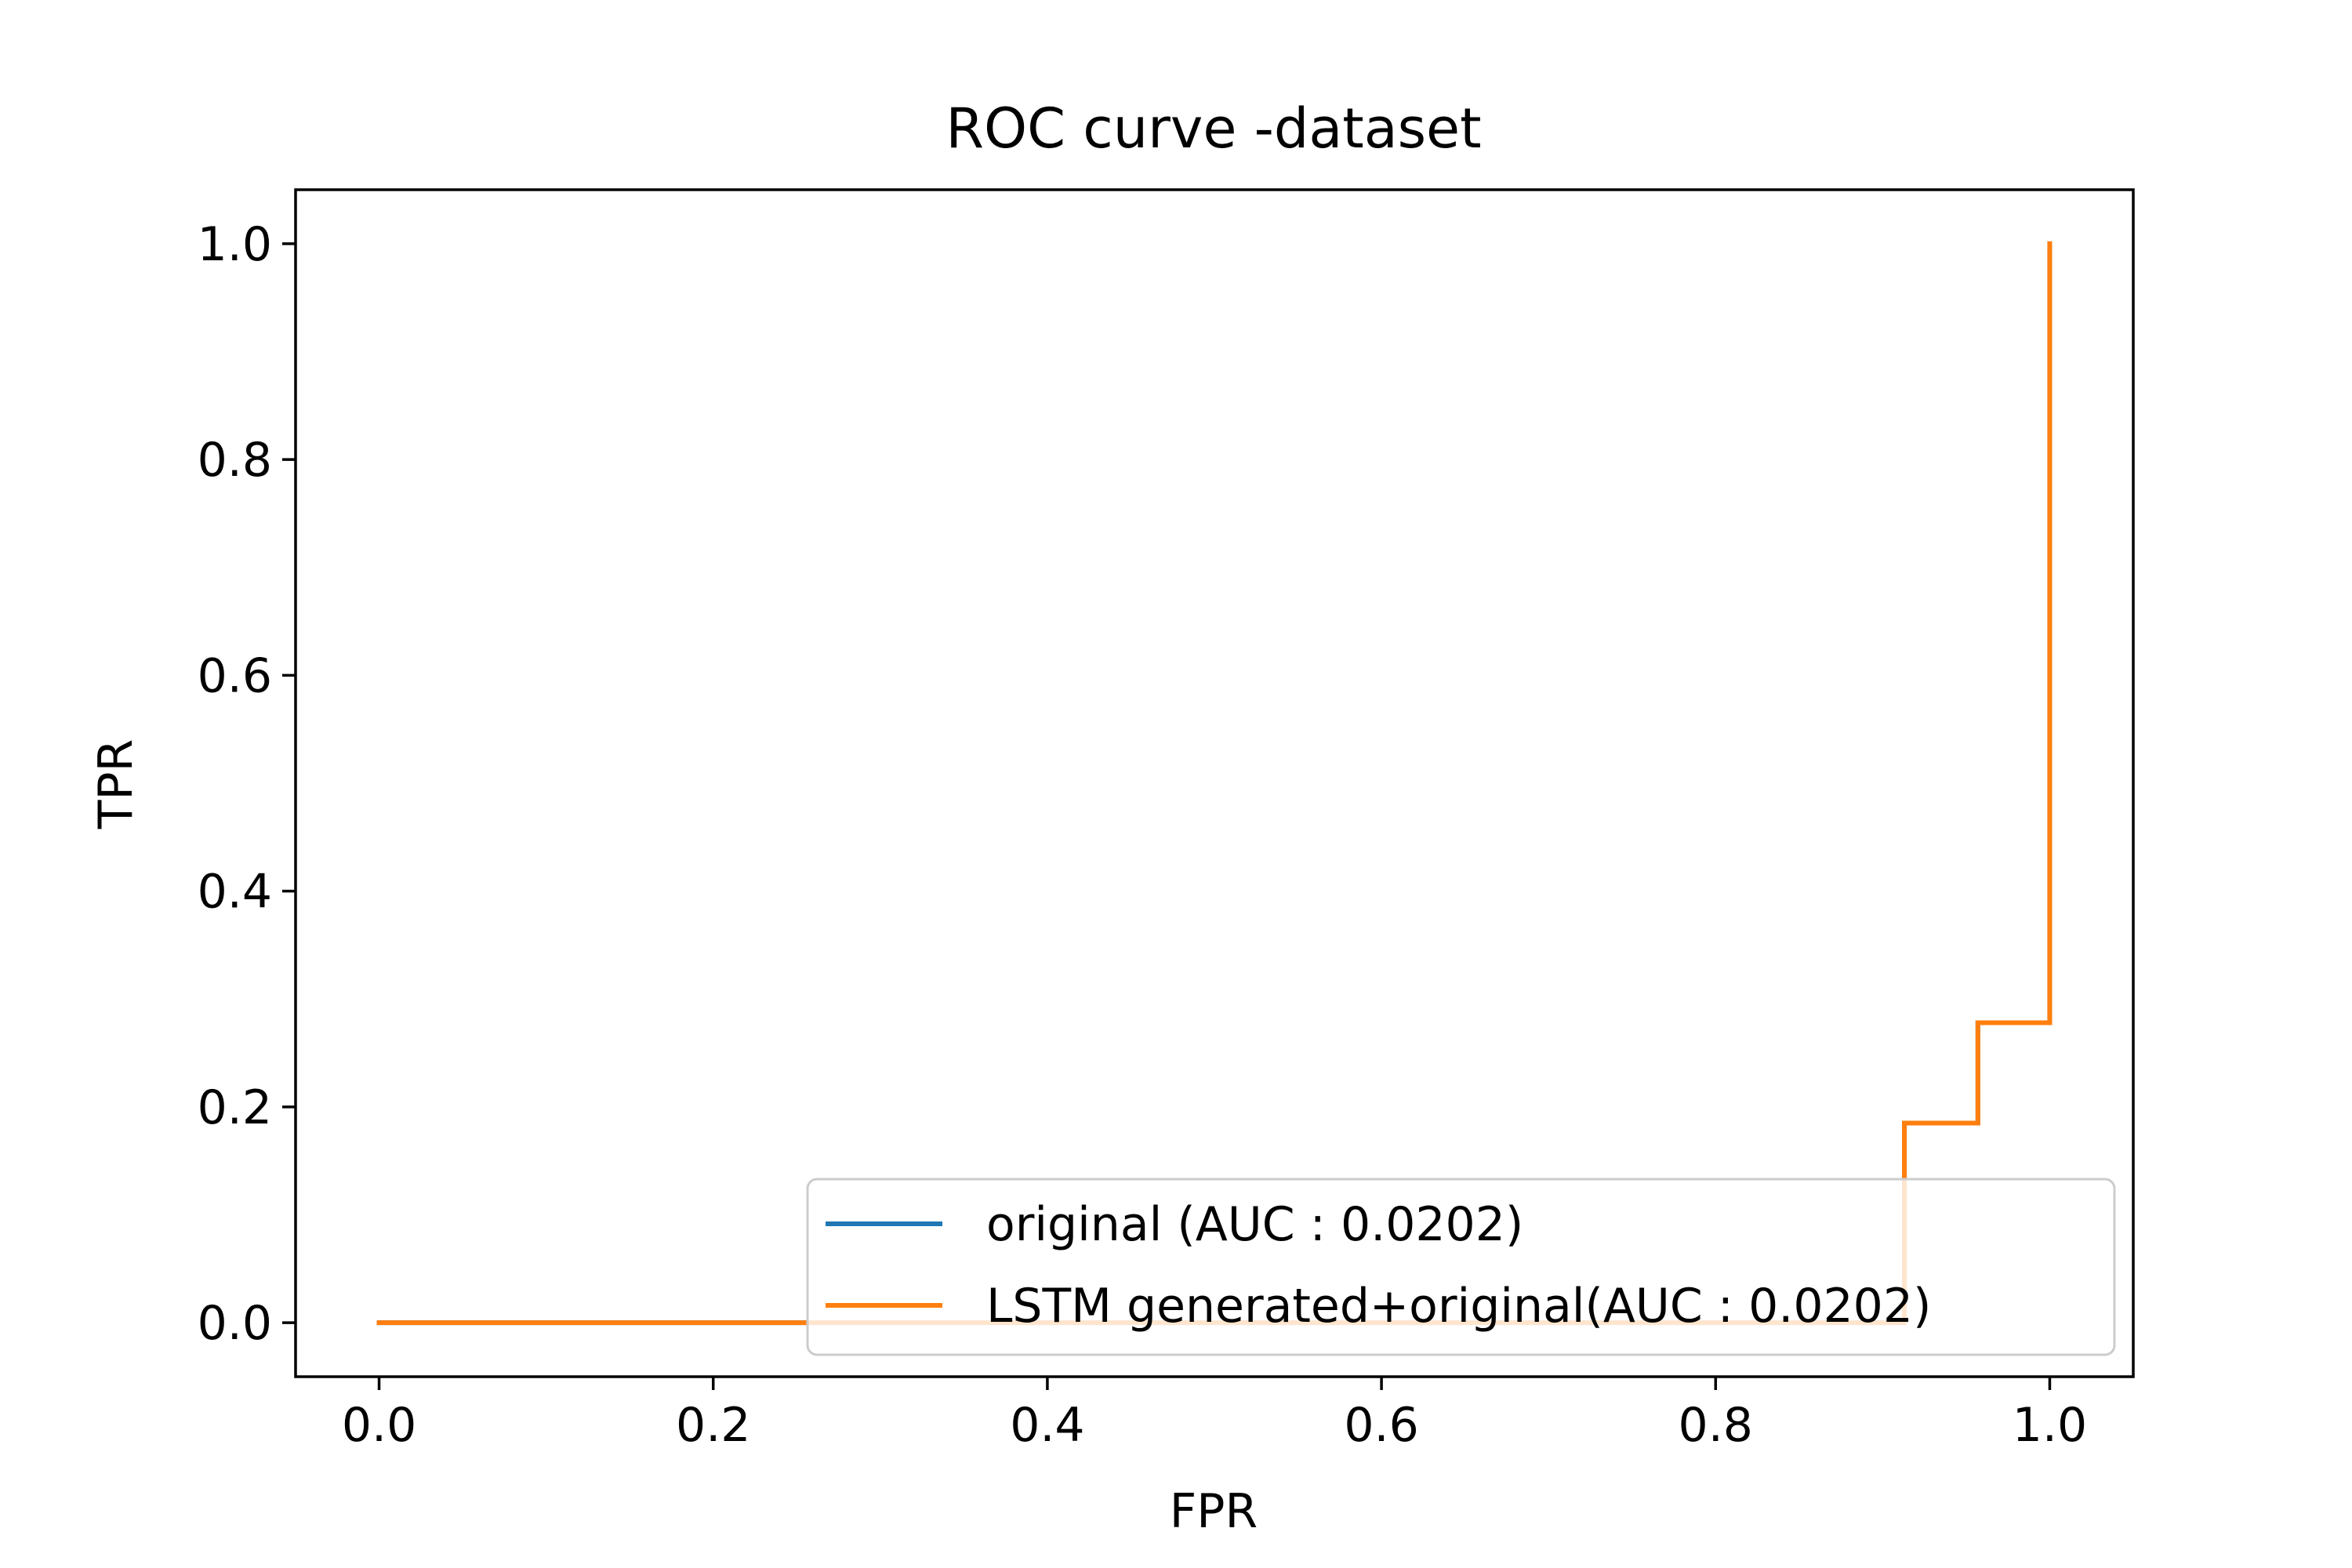 The image size is (2352, 1568). Describe the element at coordinates (235, 460) in the screenshot. I see `y-tick-label: 0.8` at that location.